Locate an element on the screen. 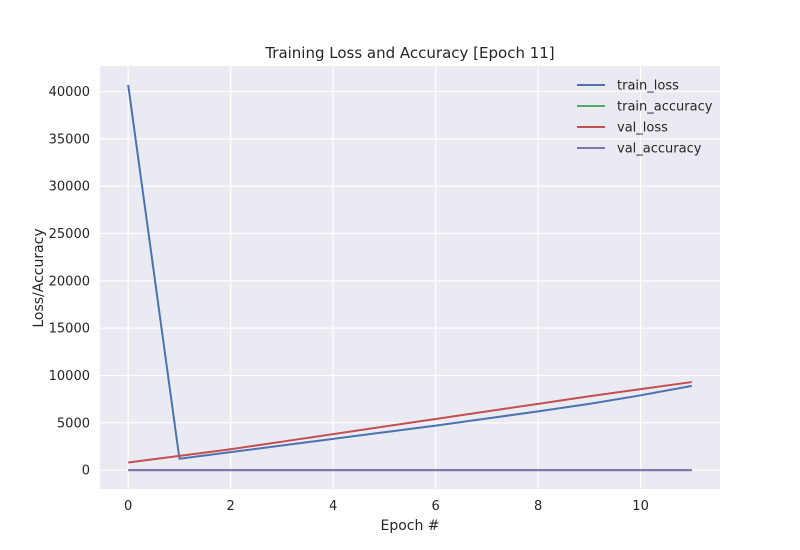  x-tick-label: 10 is located at coordinates (640, 506).